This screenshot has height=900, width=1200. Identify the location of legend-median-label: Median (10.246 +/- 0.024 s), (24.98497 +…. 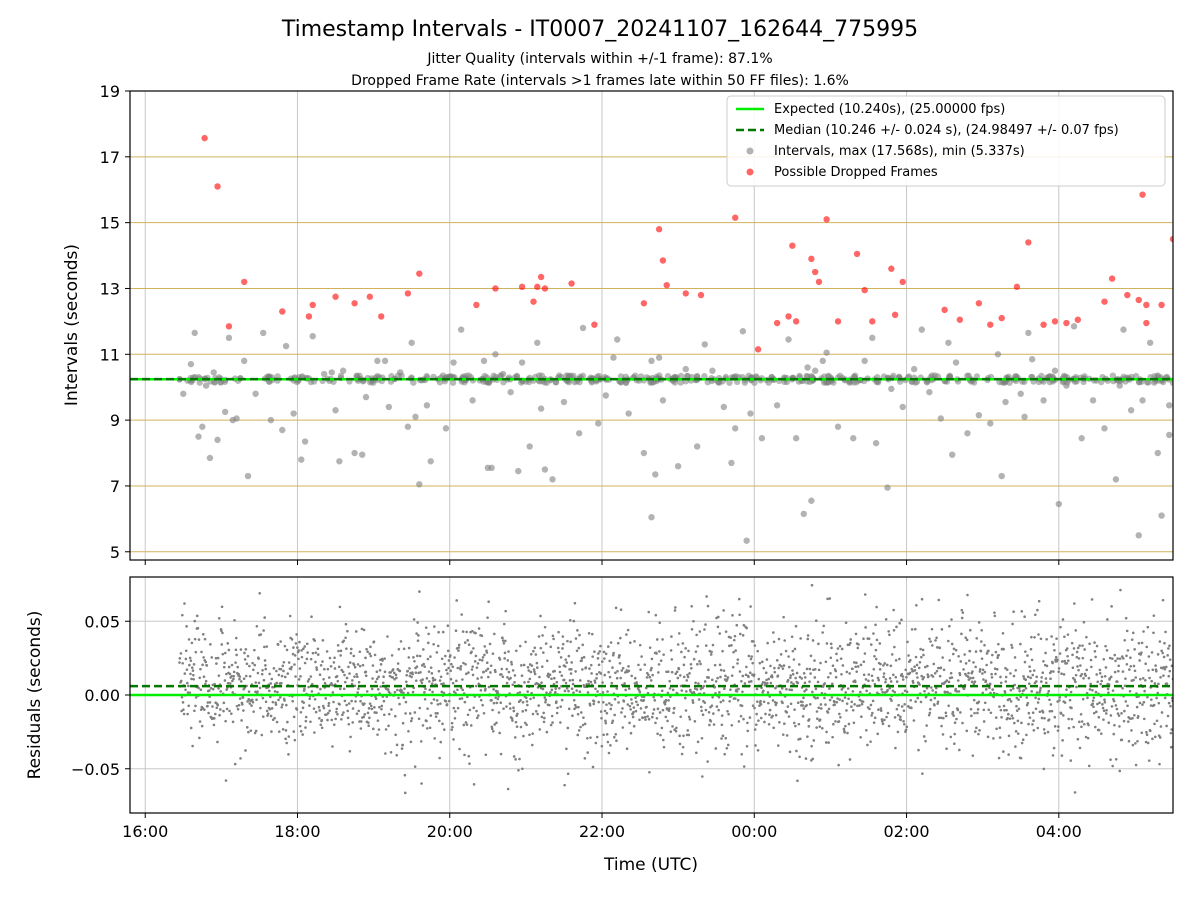
(946, 130).